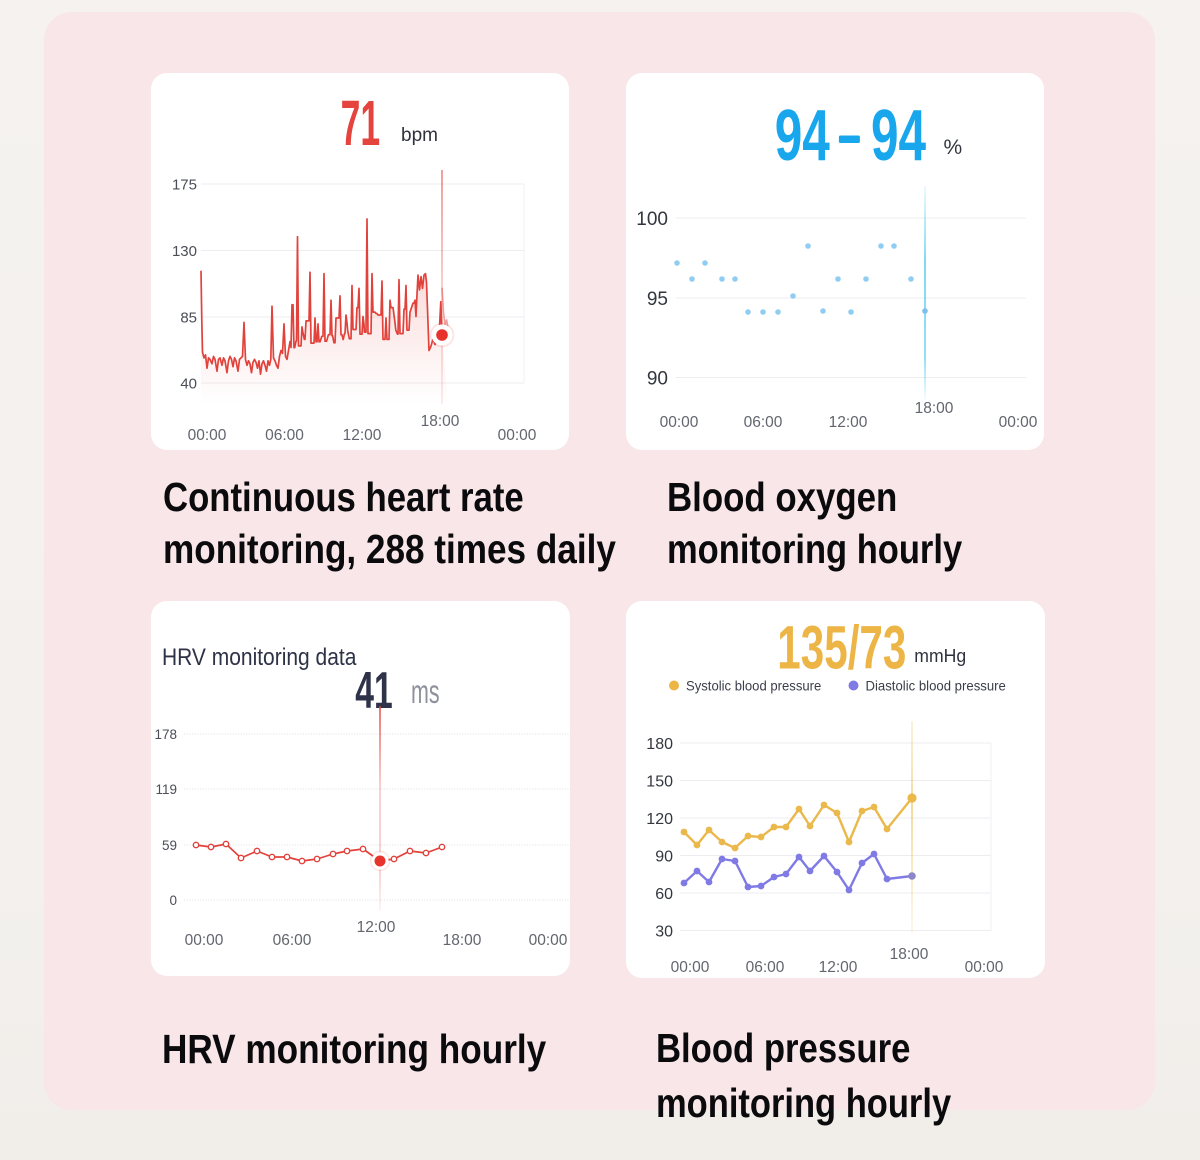 The image size is (1200, 1160). I want to click on svg-text: 178, so click(165, 734).